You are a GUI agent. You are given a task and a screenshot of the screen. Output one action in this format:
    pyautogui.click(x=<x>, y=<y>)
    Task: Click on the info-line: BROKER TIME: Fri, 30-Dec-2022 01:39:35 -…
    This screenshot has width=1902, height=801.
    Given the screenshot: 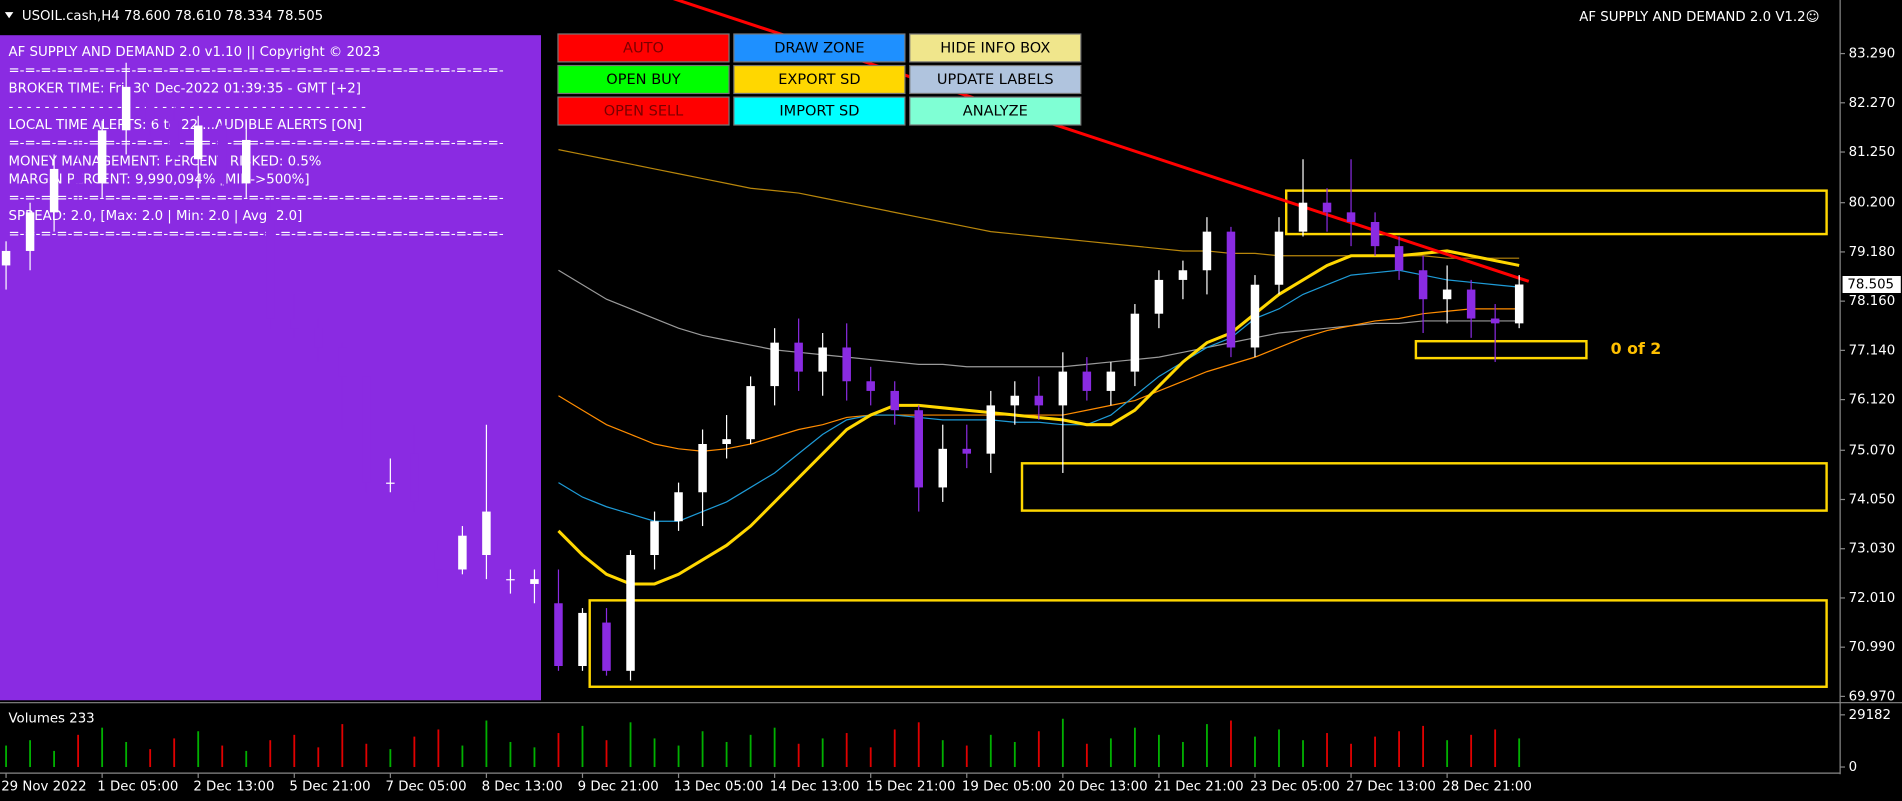 What is the action you would take?
    pyautogui.click(x=184, y=89)
    